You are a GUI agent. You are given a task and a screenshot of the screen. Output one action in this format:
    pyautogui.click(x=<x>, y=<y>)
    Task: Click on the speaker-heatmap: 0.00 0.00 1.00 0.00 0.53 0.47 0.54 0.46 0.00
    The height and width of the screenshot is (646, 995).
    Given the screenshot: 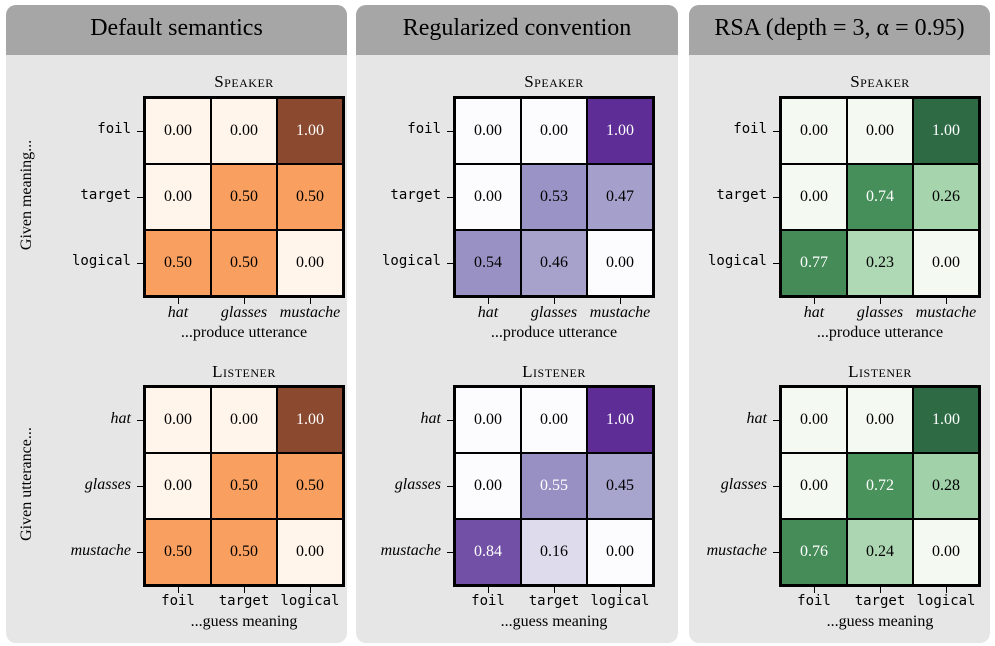 What is the action you would take?
    pyautogui.click(x=554, y=197)
    